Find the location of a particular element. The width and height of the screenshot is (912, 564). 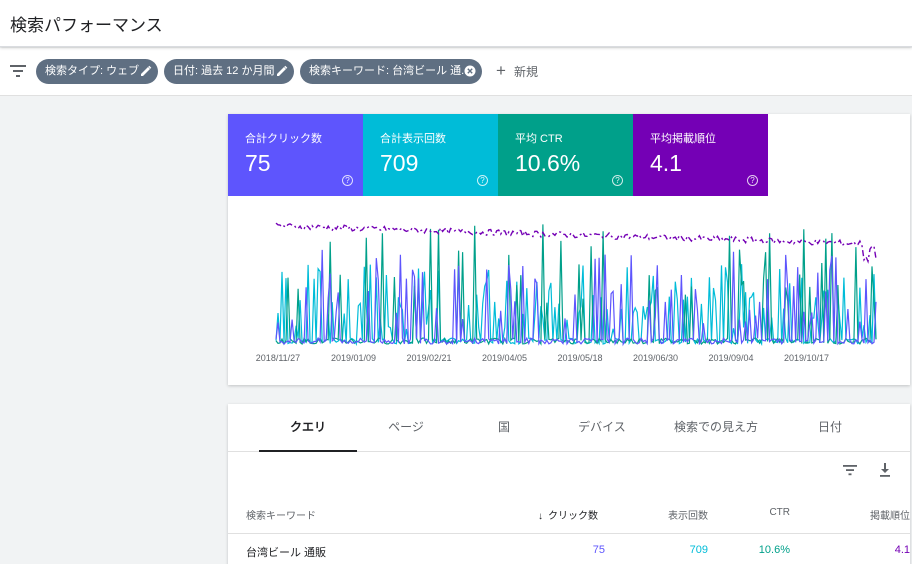

top-bar: 検索パフォーマンス is located at coordinates (456, 23).